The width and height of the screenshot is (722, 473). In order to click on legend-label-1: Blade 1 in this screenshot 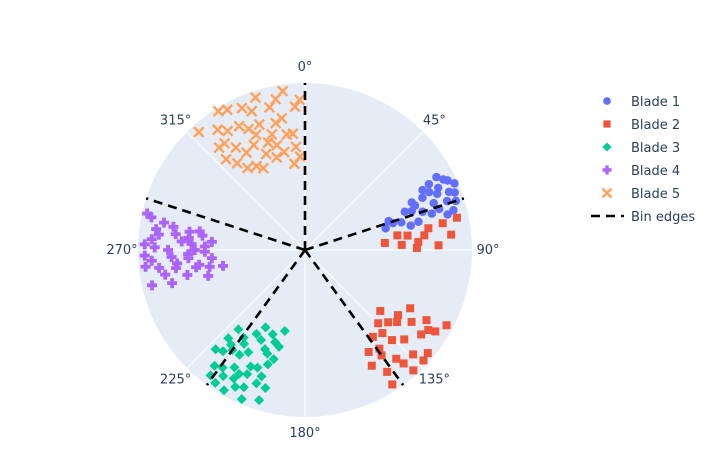, I will do `click(655, 102)`.